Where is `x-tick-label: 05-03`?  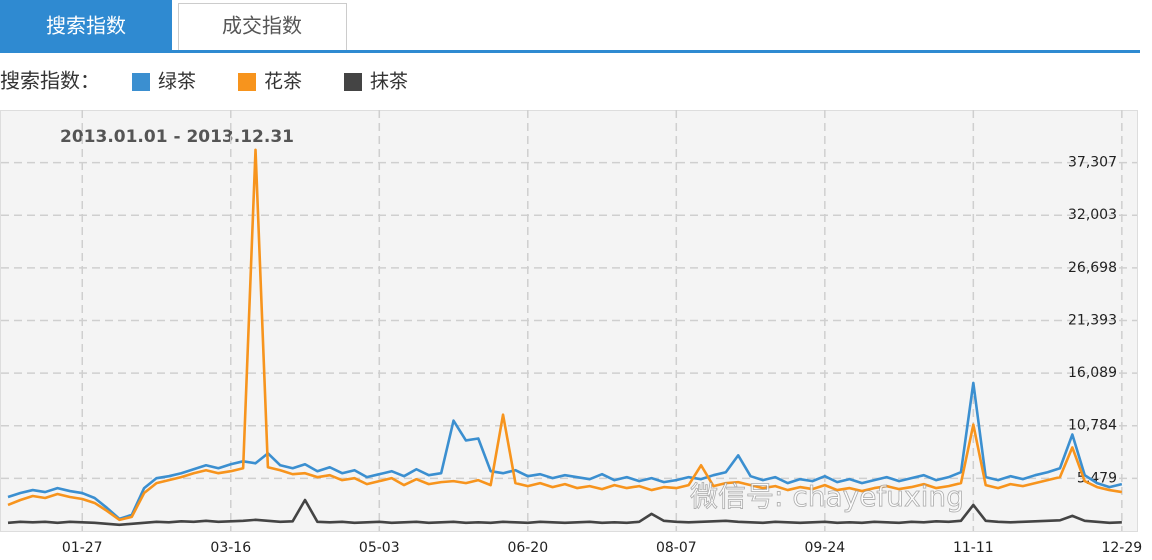
x-tick-label: 05-03 is located at coordinates (379, 548).